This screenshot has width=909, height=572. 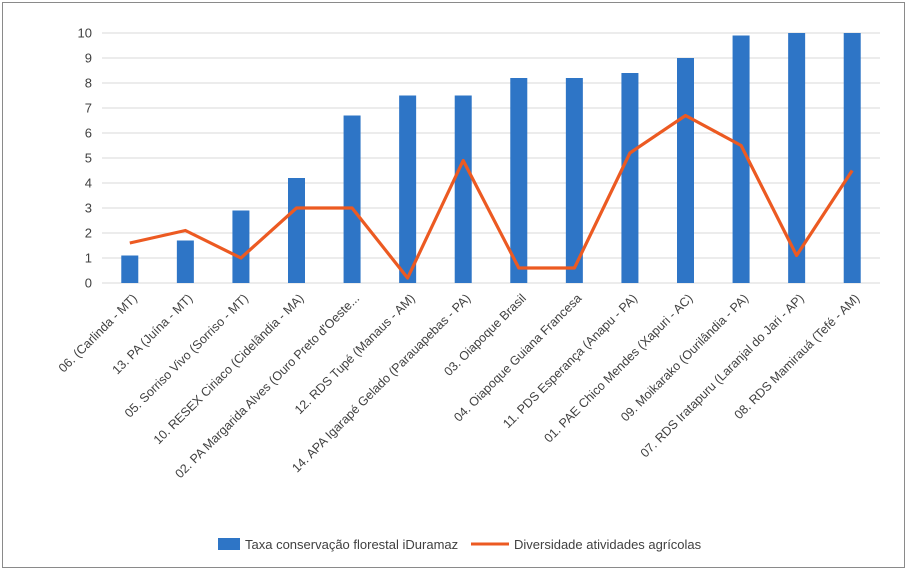 What do you see at coordinates (88, 208) in the screenshot?
I see `y-tick-label: 3` at bounding box center [88, 208].